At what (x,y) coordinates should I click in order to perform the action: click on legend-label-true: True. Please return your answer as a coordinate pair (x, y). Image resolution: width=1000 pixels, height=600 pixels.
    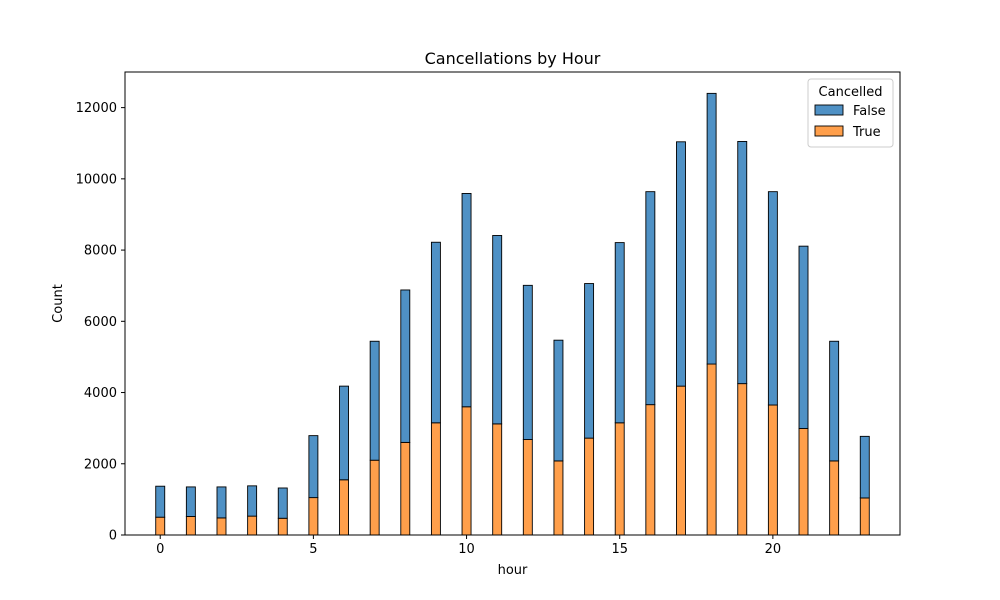
    Looking at the image, I should click on (866, 132).